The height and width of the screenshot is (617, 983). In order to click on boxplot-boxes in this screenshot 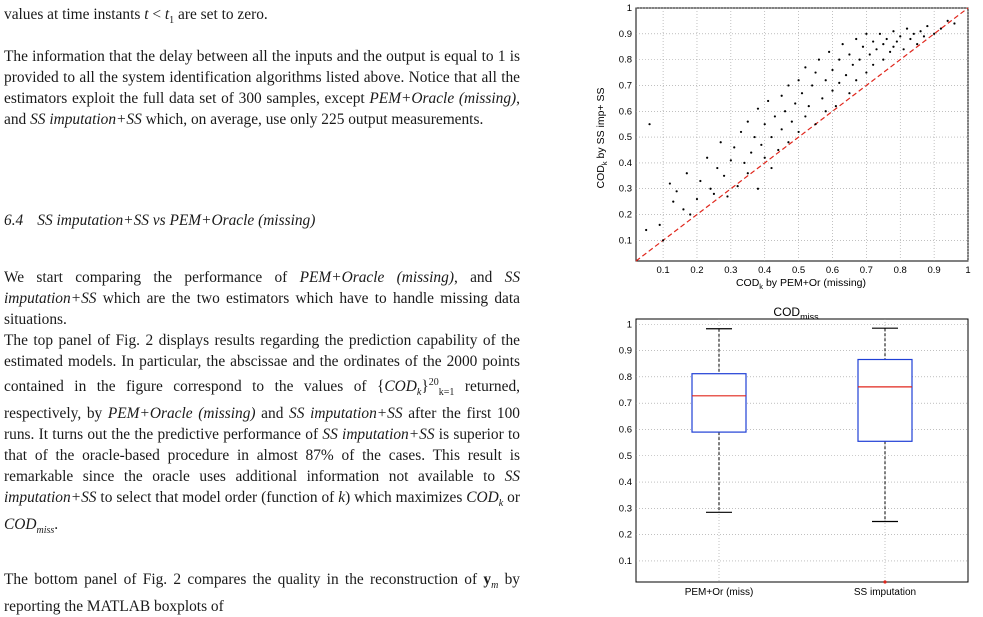, I will do `click(802, 455)`.